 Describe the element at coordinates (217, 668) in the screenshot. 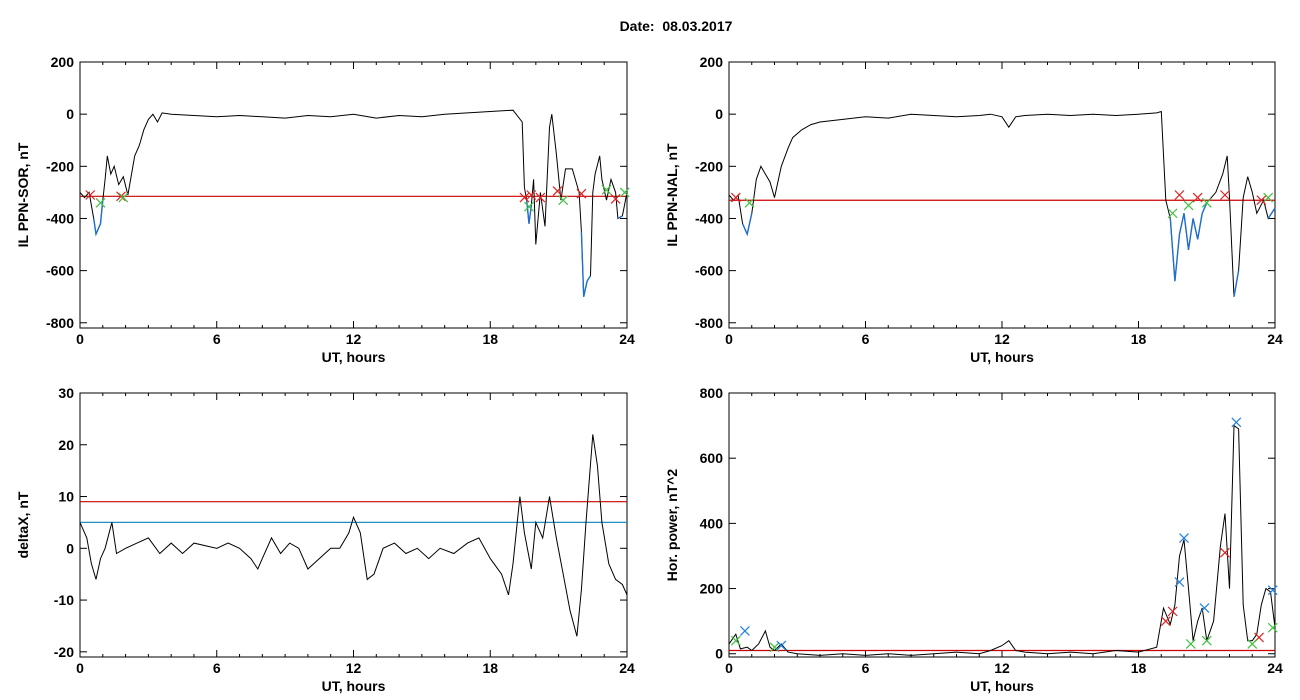

I see `deltax-xtick-label-6: 6` at that location.